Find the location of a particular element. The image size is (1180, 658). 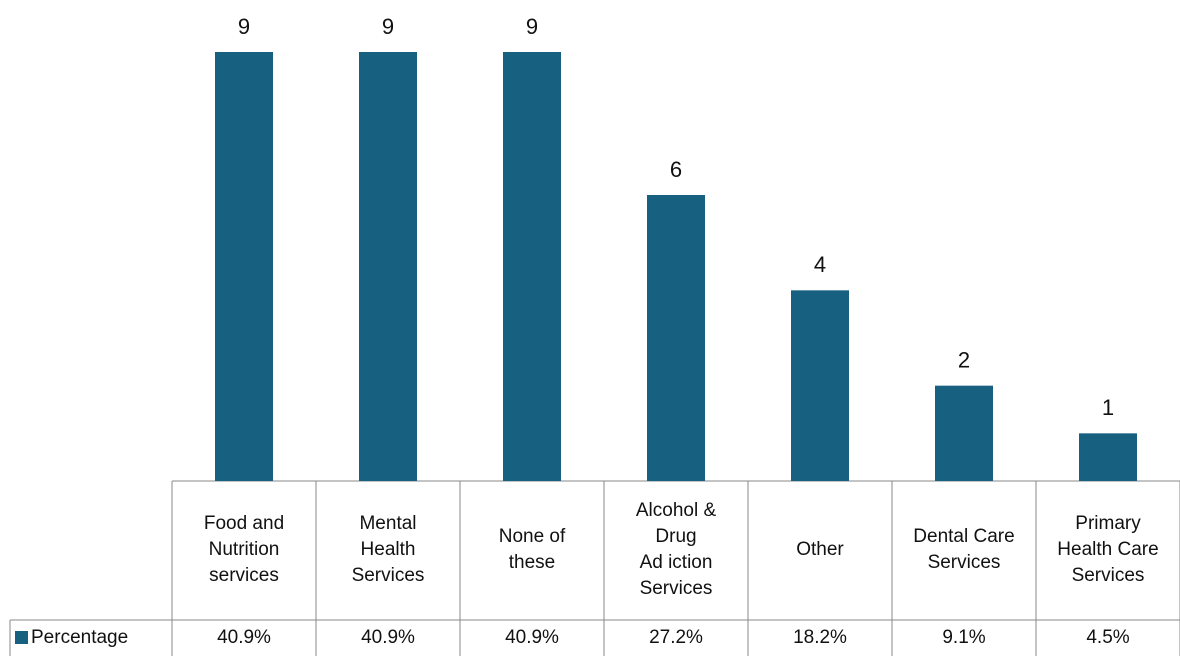

table-value: 18.2% is located at coordinates (820, 637).